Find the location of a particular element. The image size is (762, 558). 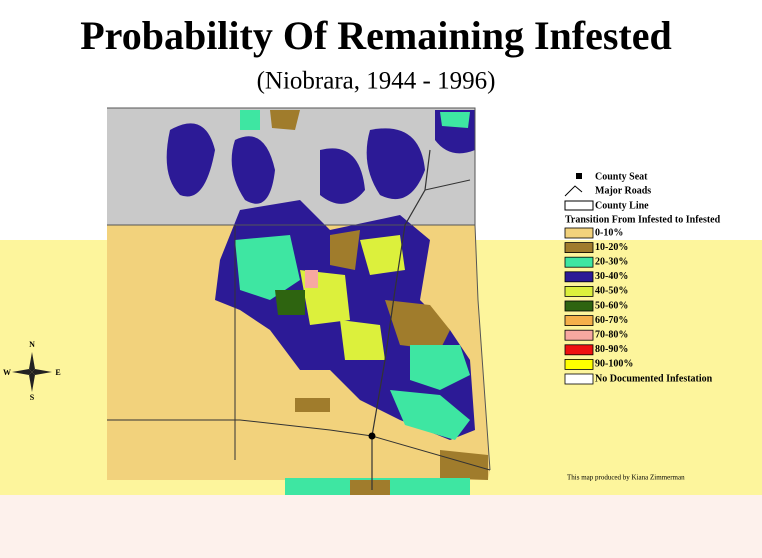

legend-label: 10-20% is located at coordinates (611, 247).